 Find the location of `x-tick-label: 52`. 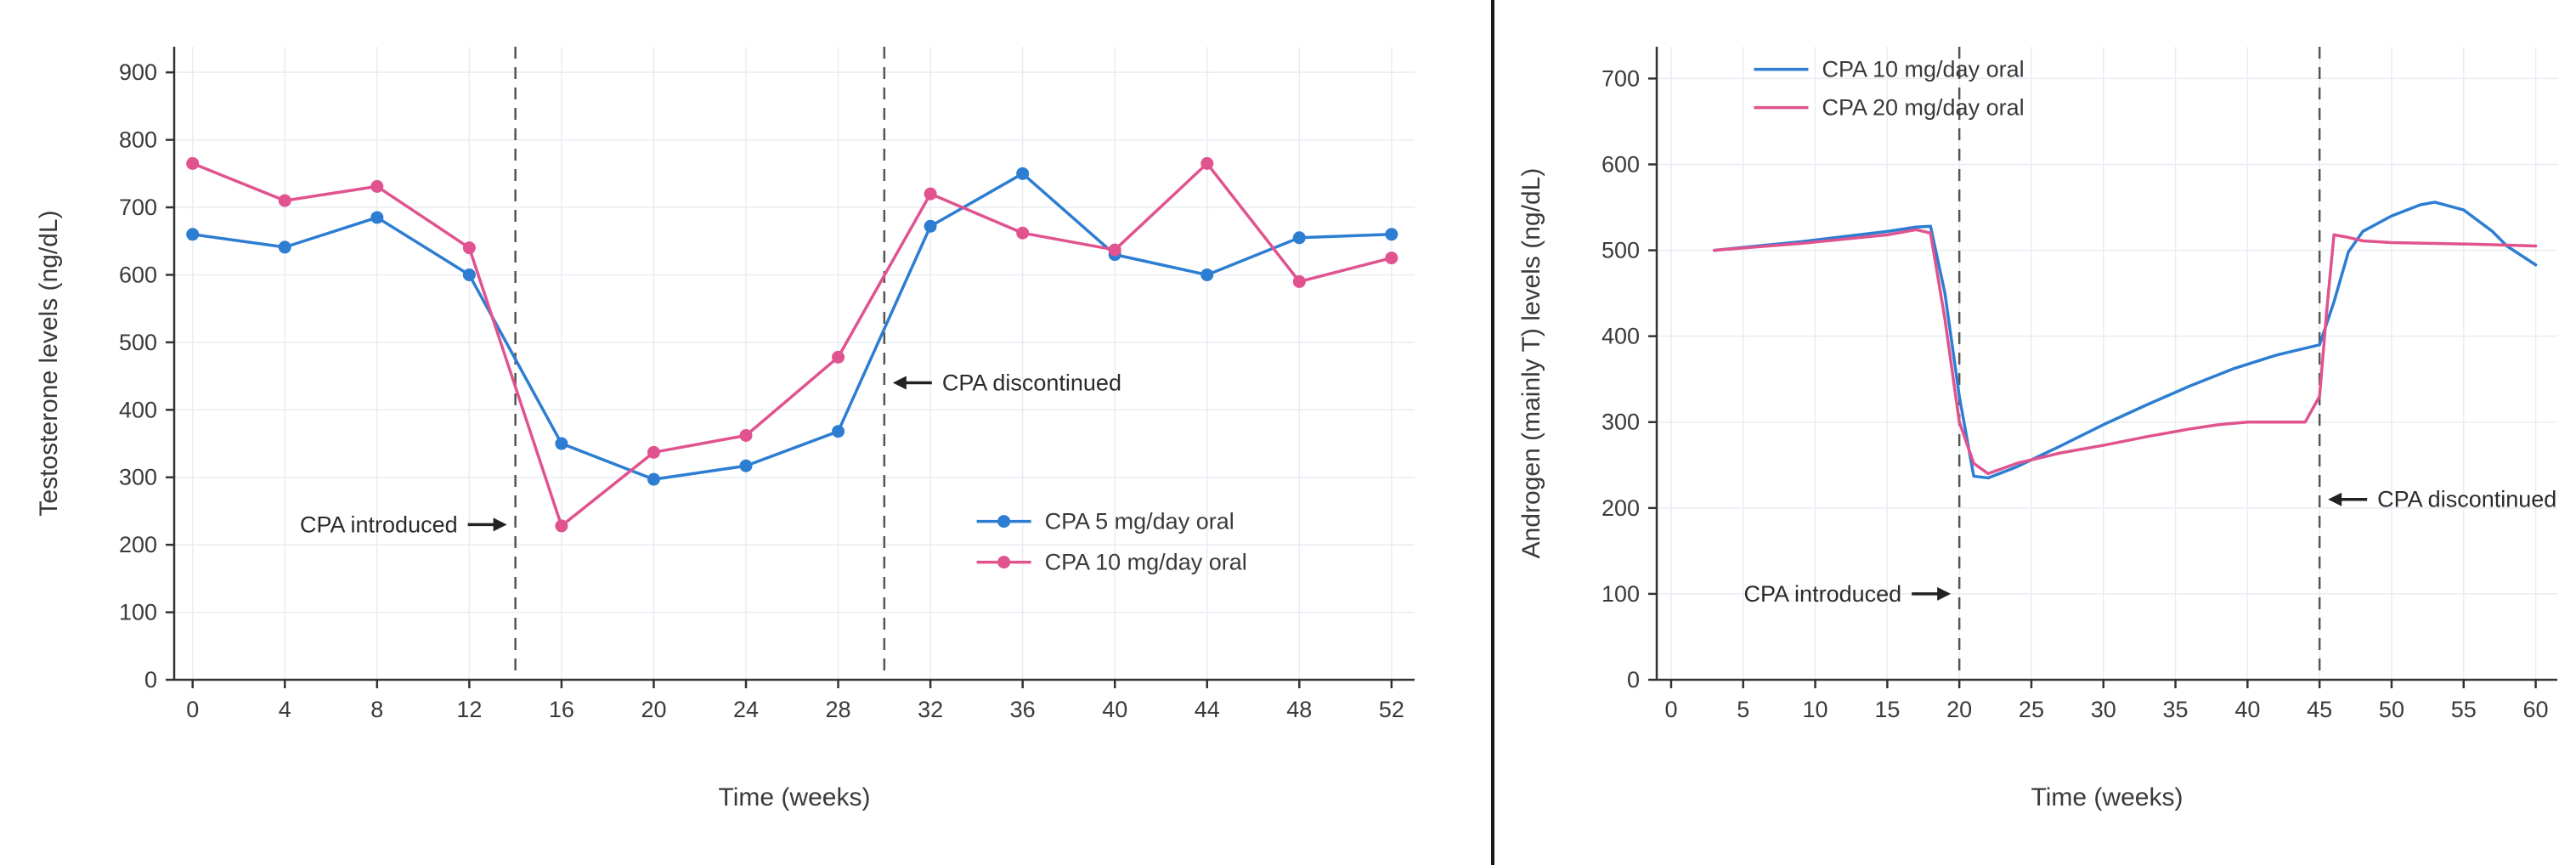

x-tick-label: 52 is located at coordinates (1391, 709).